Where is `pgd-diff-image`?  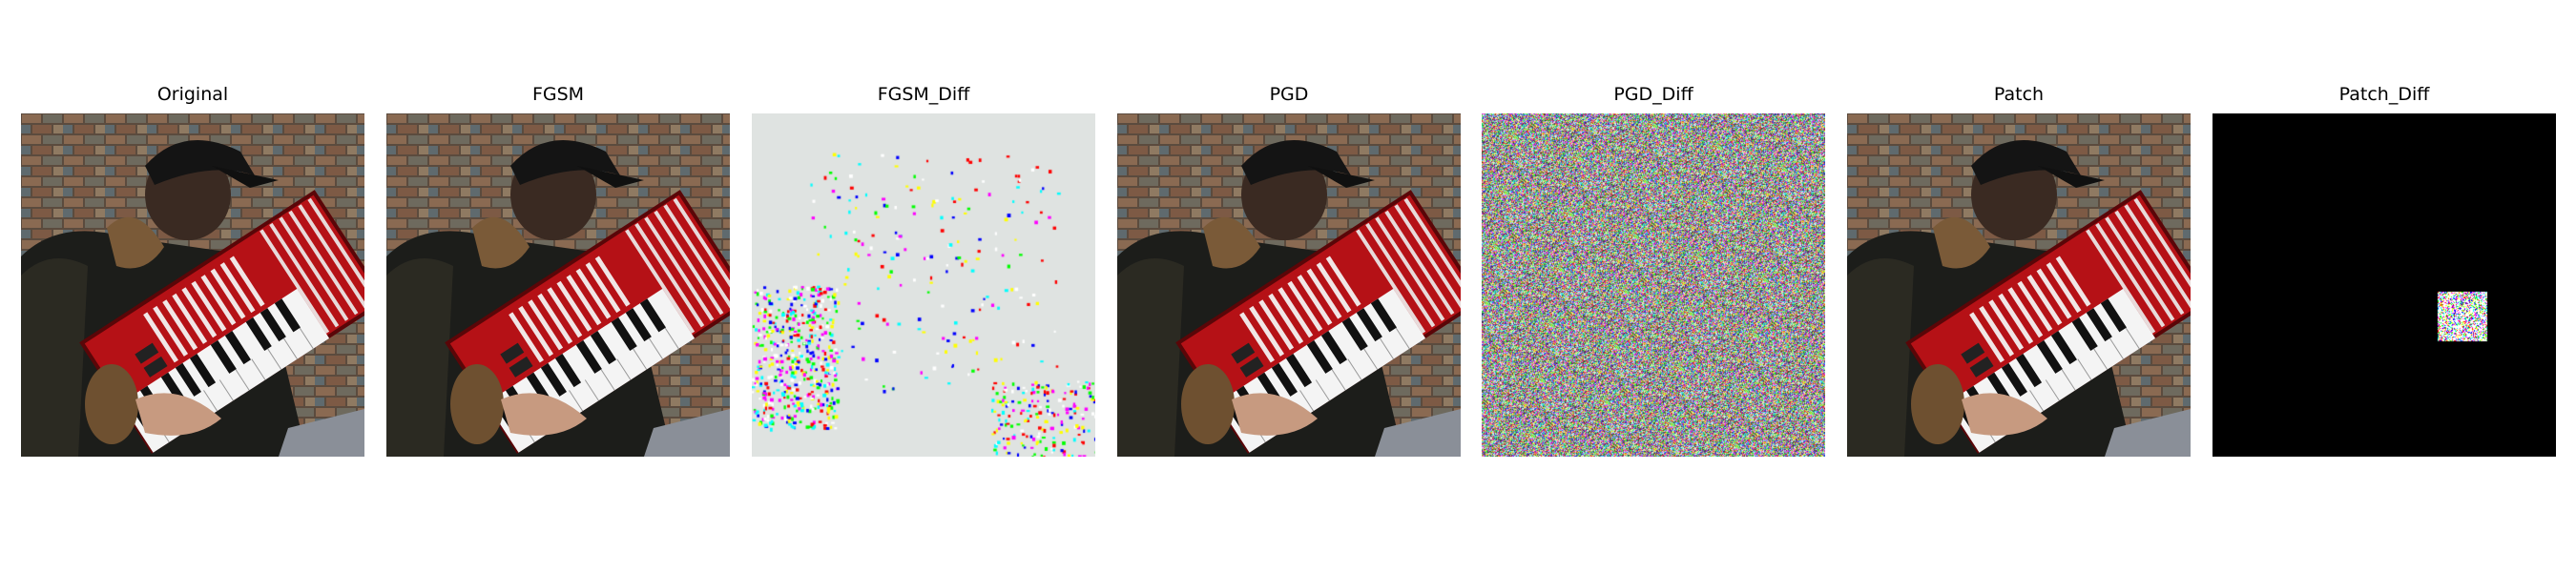
pgd-diff-image is located at coordinates (1653, 285).